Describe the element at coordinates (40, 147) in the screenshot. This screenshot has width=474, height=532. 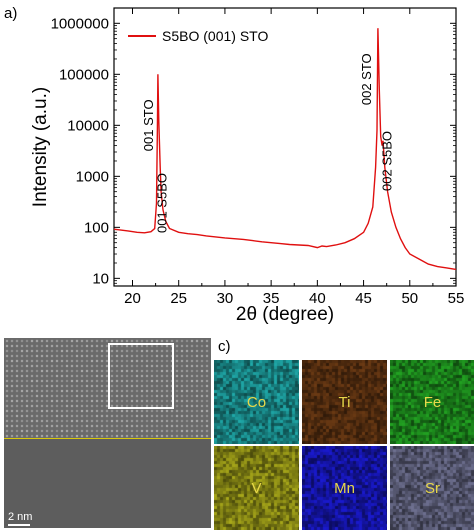
I see `y-axis-label: Intensity (a.u.)` at that location.